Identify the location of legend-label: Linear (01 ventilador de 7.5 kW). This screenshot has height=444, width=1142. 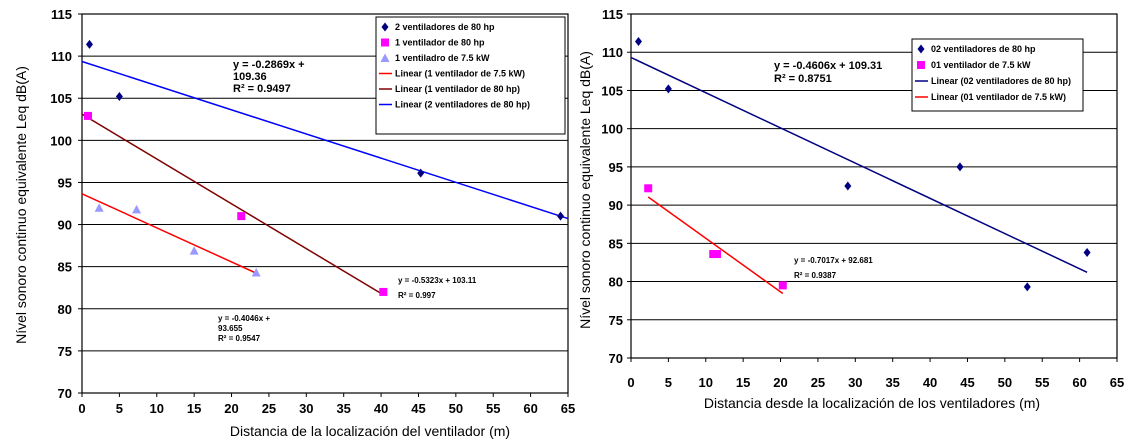
(998, 97).